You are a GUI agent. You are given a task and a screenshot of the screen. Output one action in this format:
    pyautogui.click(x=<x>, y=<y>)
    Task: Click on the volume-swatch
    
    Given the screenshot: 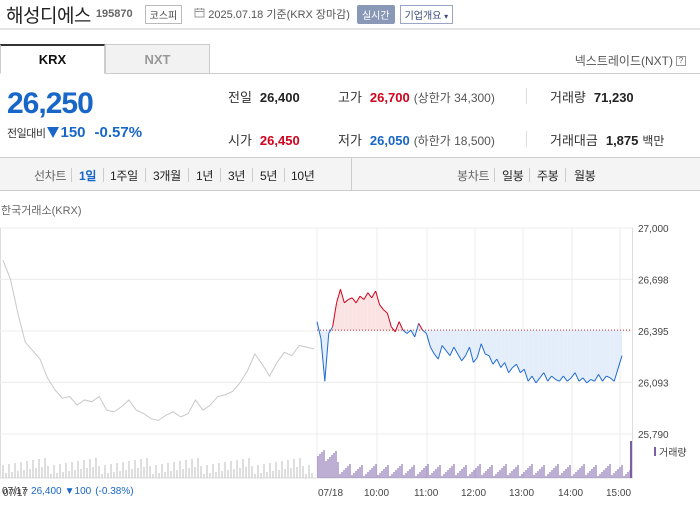 What is the action you would take?
    pyautogui.click(x=655, y=451)
    